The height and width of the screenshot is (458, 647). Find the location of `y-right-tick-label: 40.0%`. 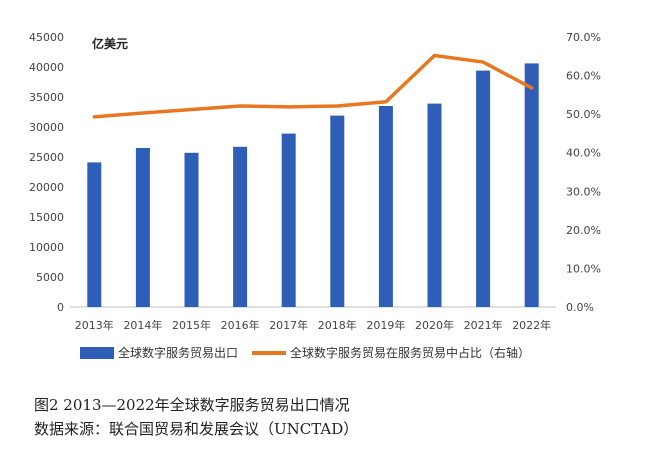

y-right-tick-label: 40.0% is located at coordinates (583, 153).